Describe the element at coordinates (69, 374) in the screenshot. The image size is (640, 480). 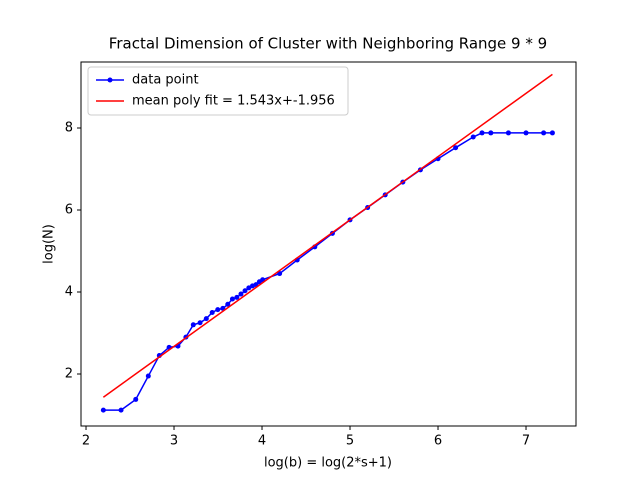
I see `y-tick-label: 2` at that location.